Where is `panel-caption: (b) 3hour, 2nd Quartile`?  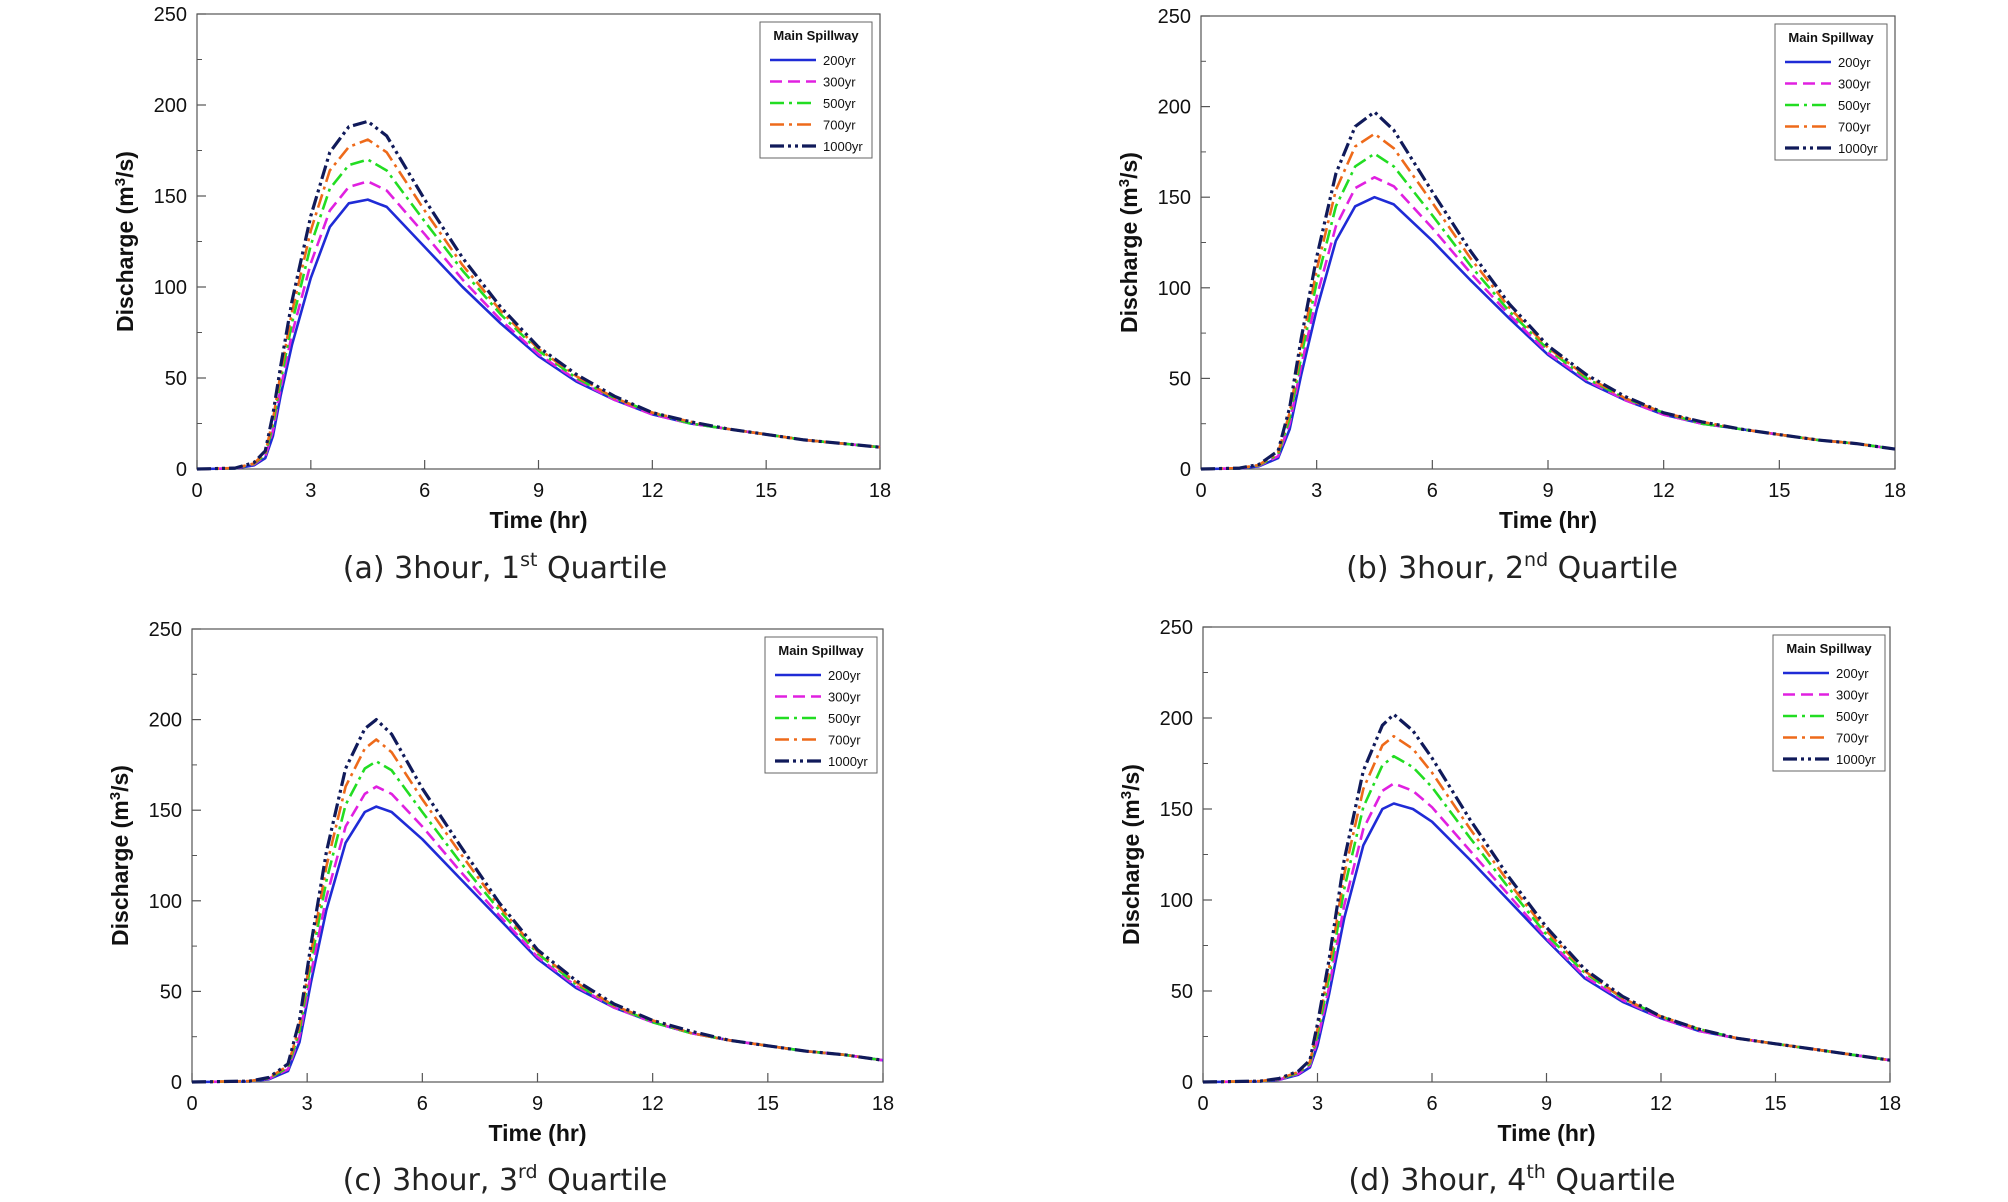 panel-caption: (b) 3hour, 2nd Quartile is located at coordinates (1512, 567).